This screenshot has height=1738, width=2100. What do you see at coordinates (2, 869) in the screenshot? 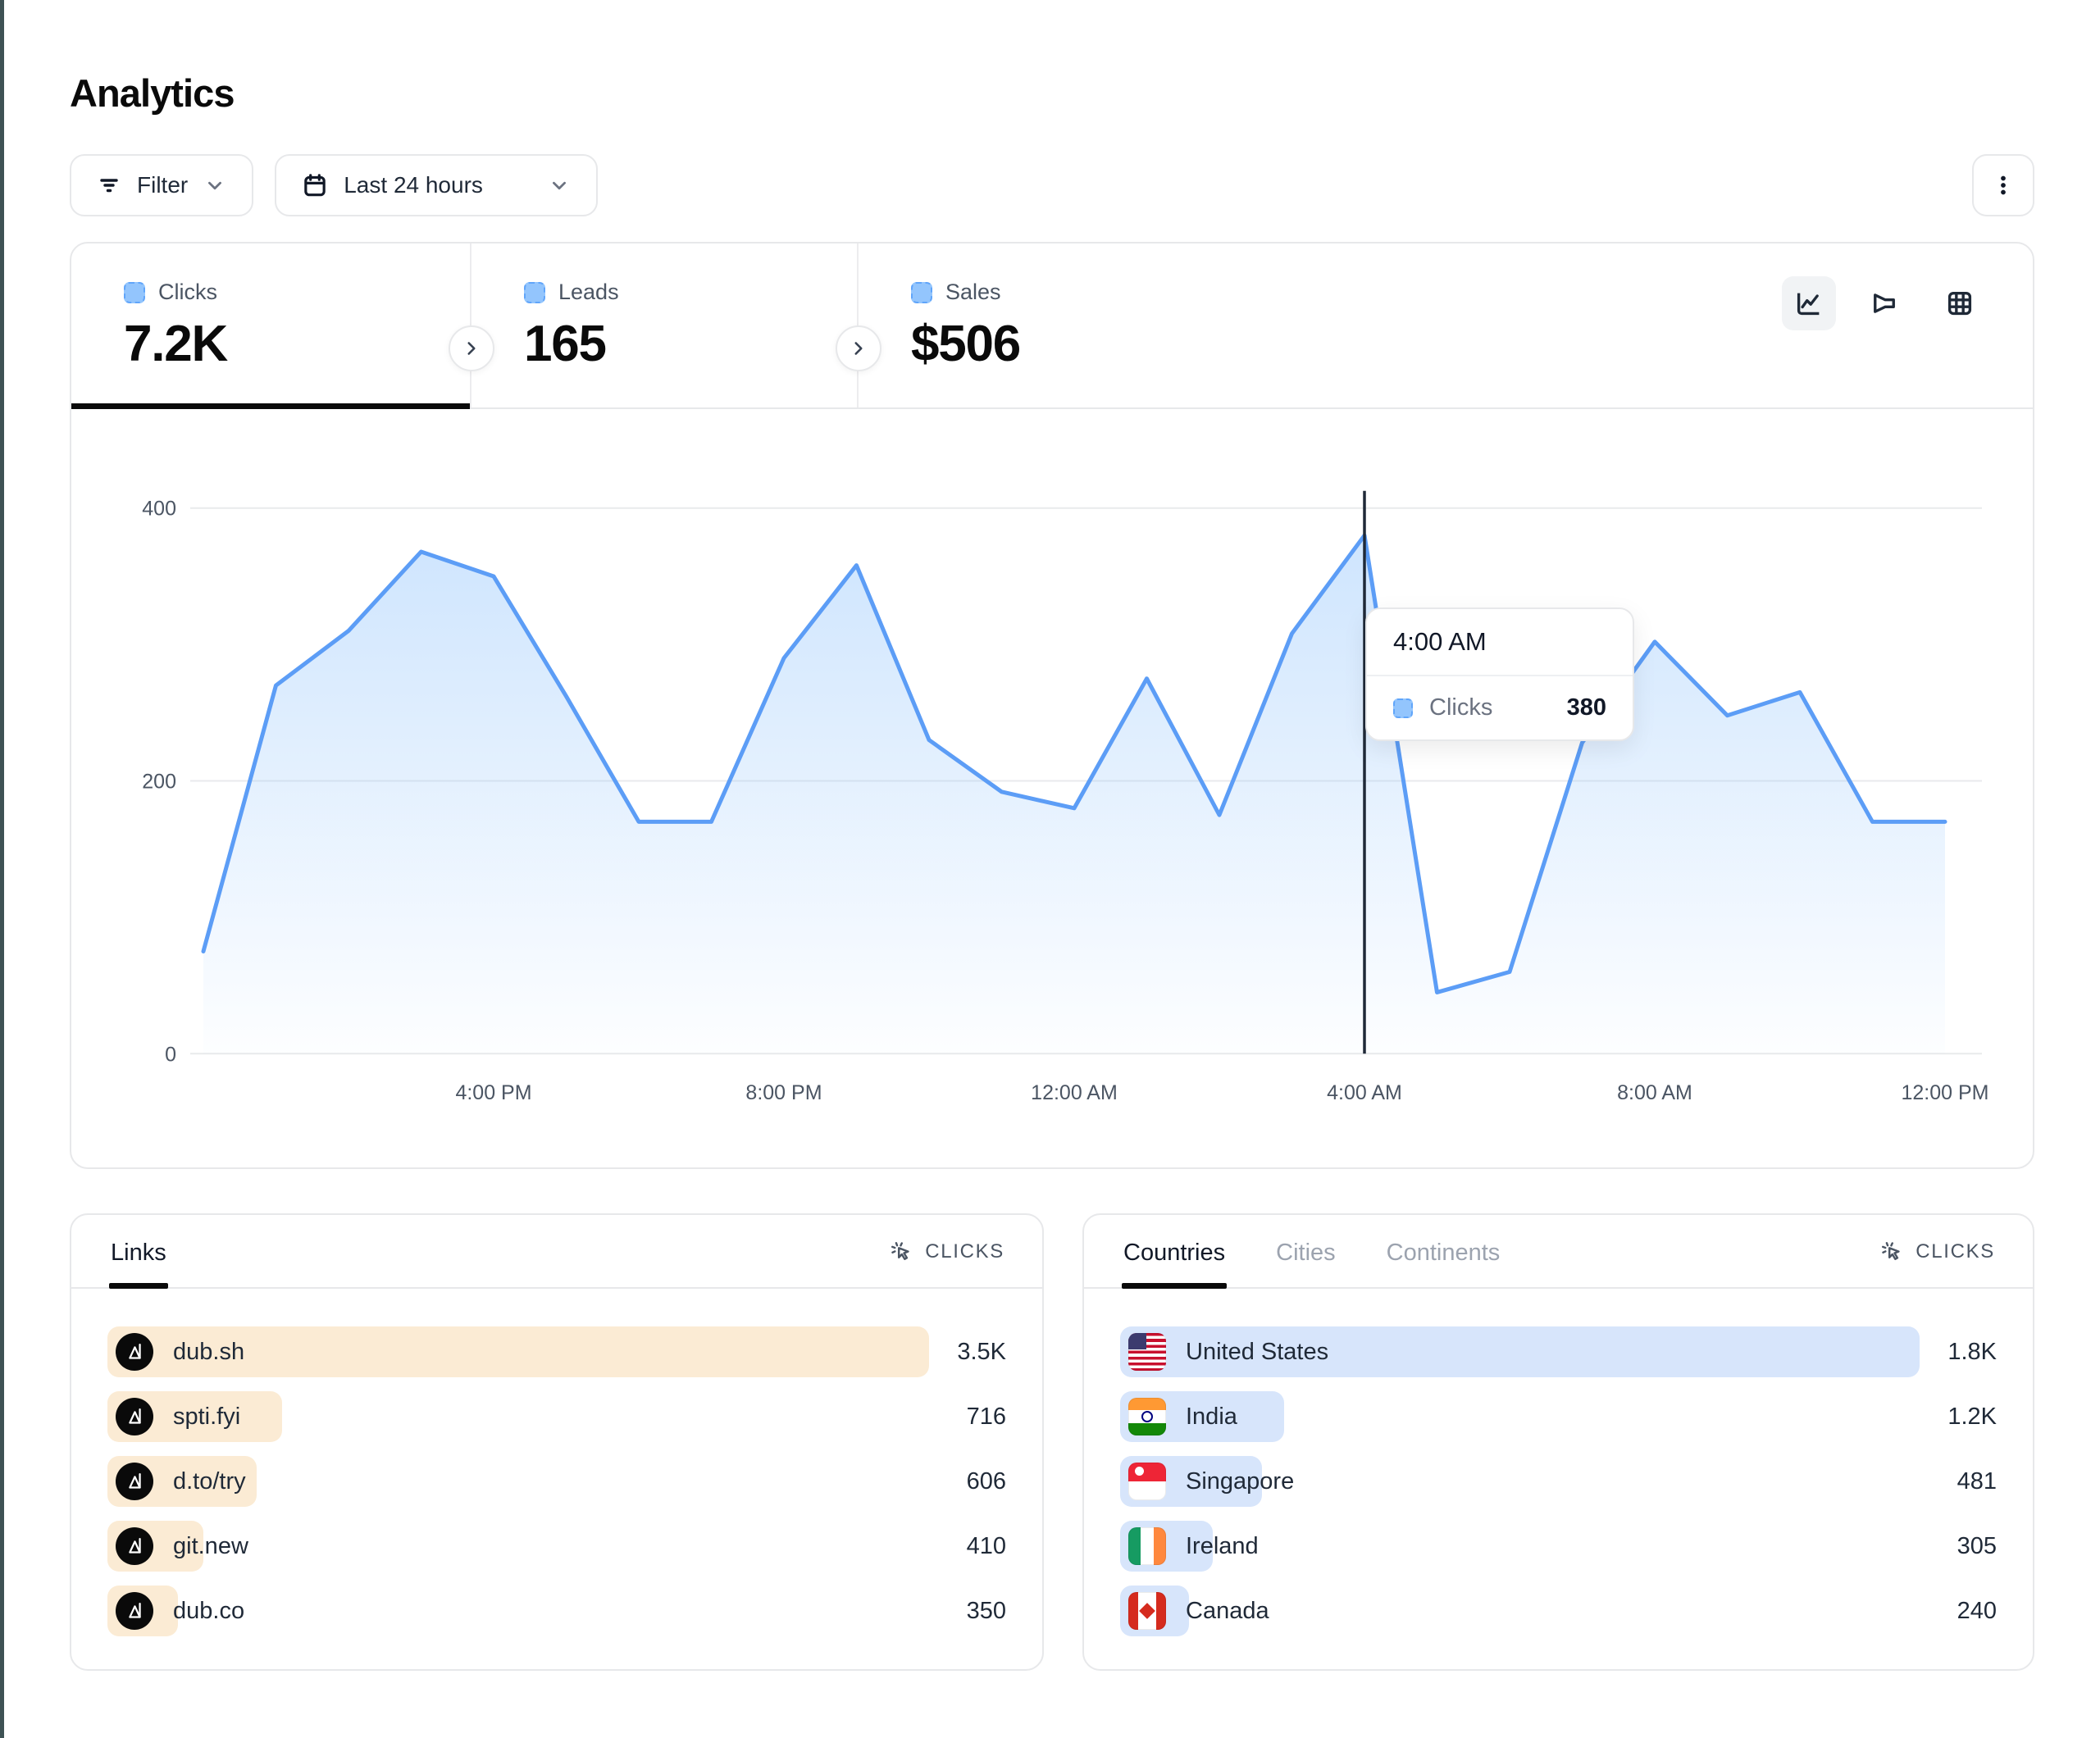
I see `left-edge-accent` at bounding box center [2, 869].